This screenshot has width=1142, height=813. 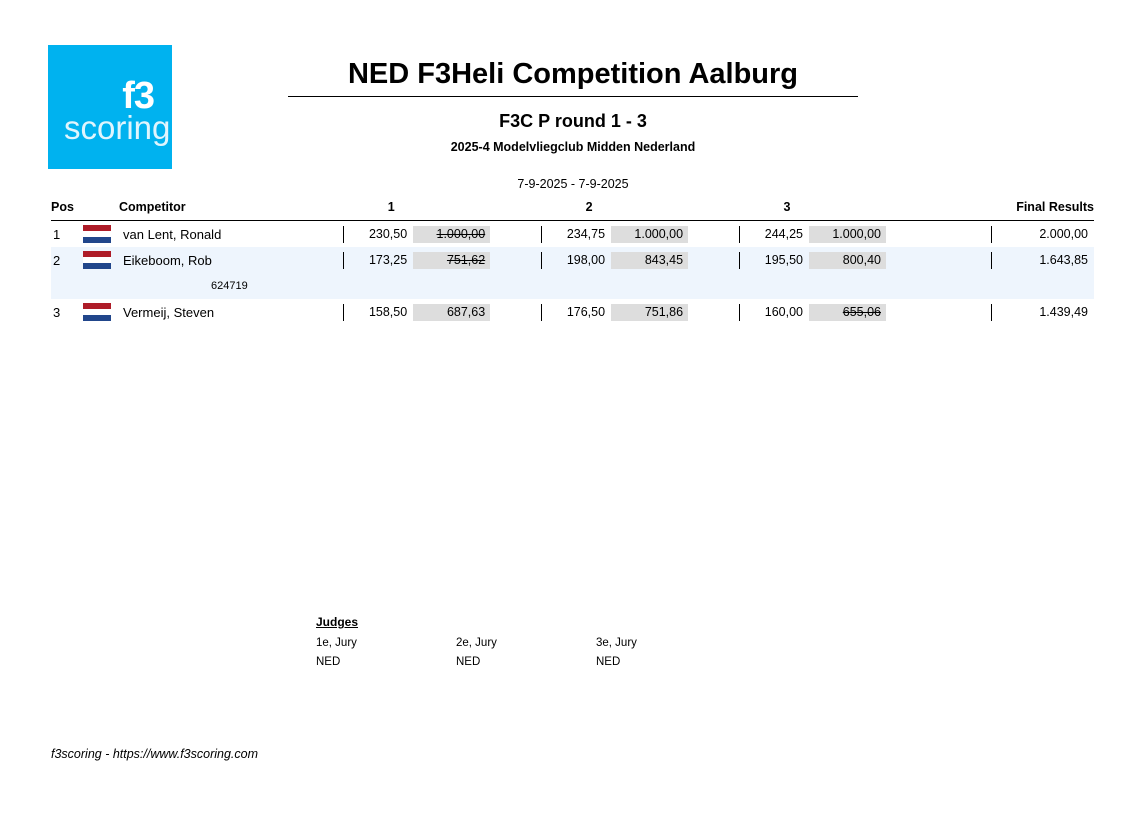 What do you see at coordinates (169, 312) in the screenshot?
I see `competitor-name: Vermeij, Steven` at bounding box center [169, 312].